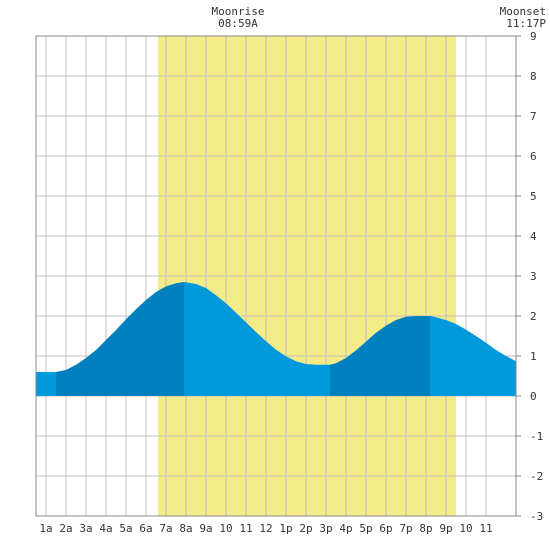 The width and height of the screenshot is (550, 550). What do you see at coordinates (533, 36) in the screenshot?
I see `y-tick-label: 9` at bounding box center [533, 36].